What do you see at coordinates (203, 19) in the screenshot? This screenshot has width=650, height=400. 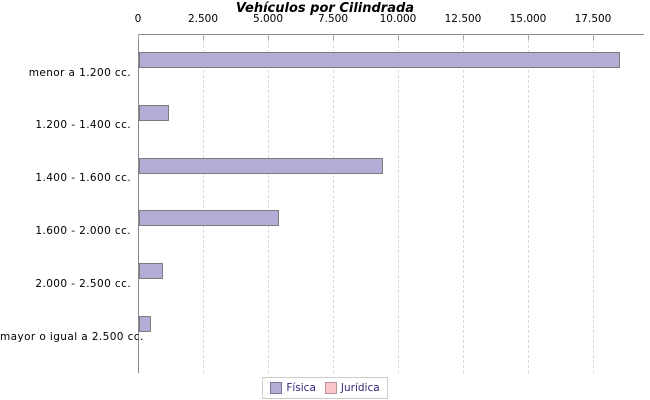 I see `x-tick-label: 2.500` at bounding box center [203, 19].